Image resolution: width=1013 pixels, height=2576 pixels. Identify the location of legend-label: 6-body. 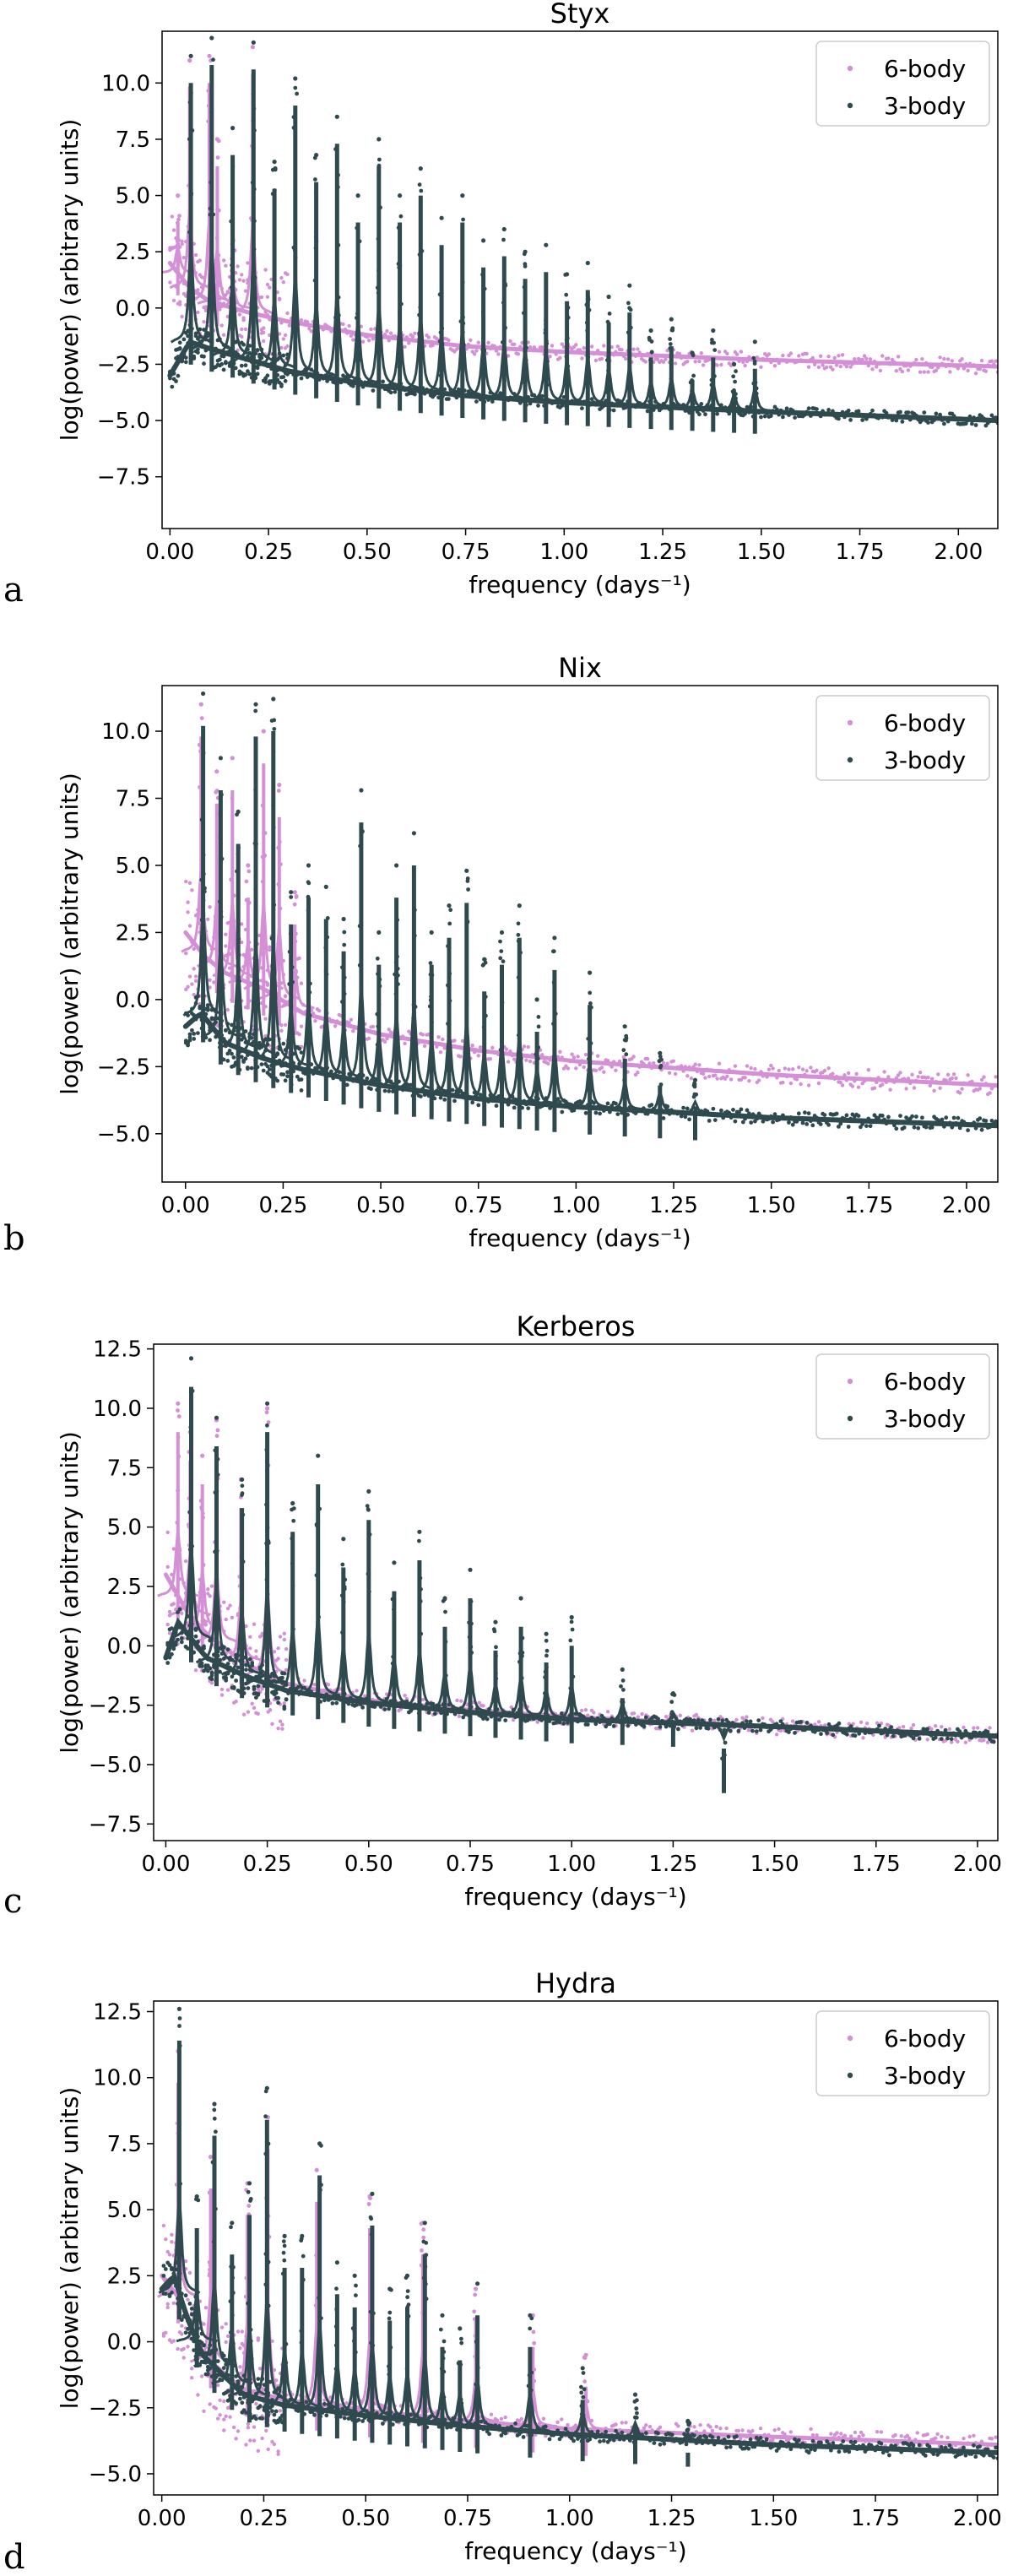
(925, 1382).